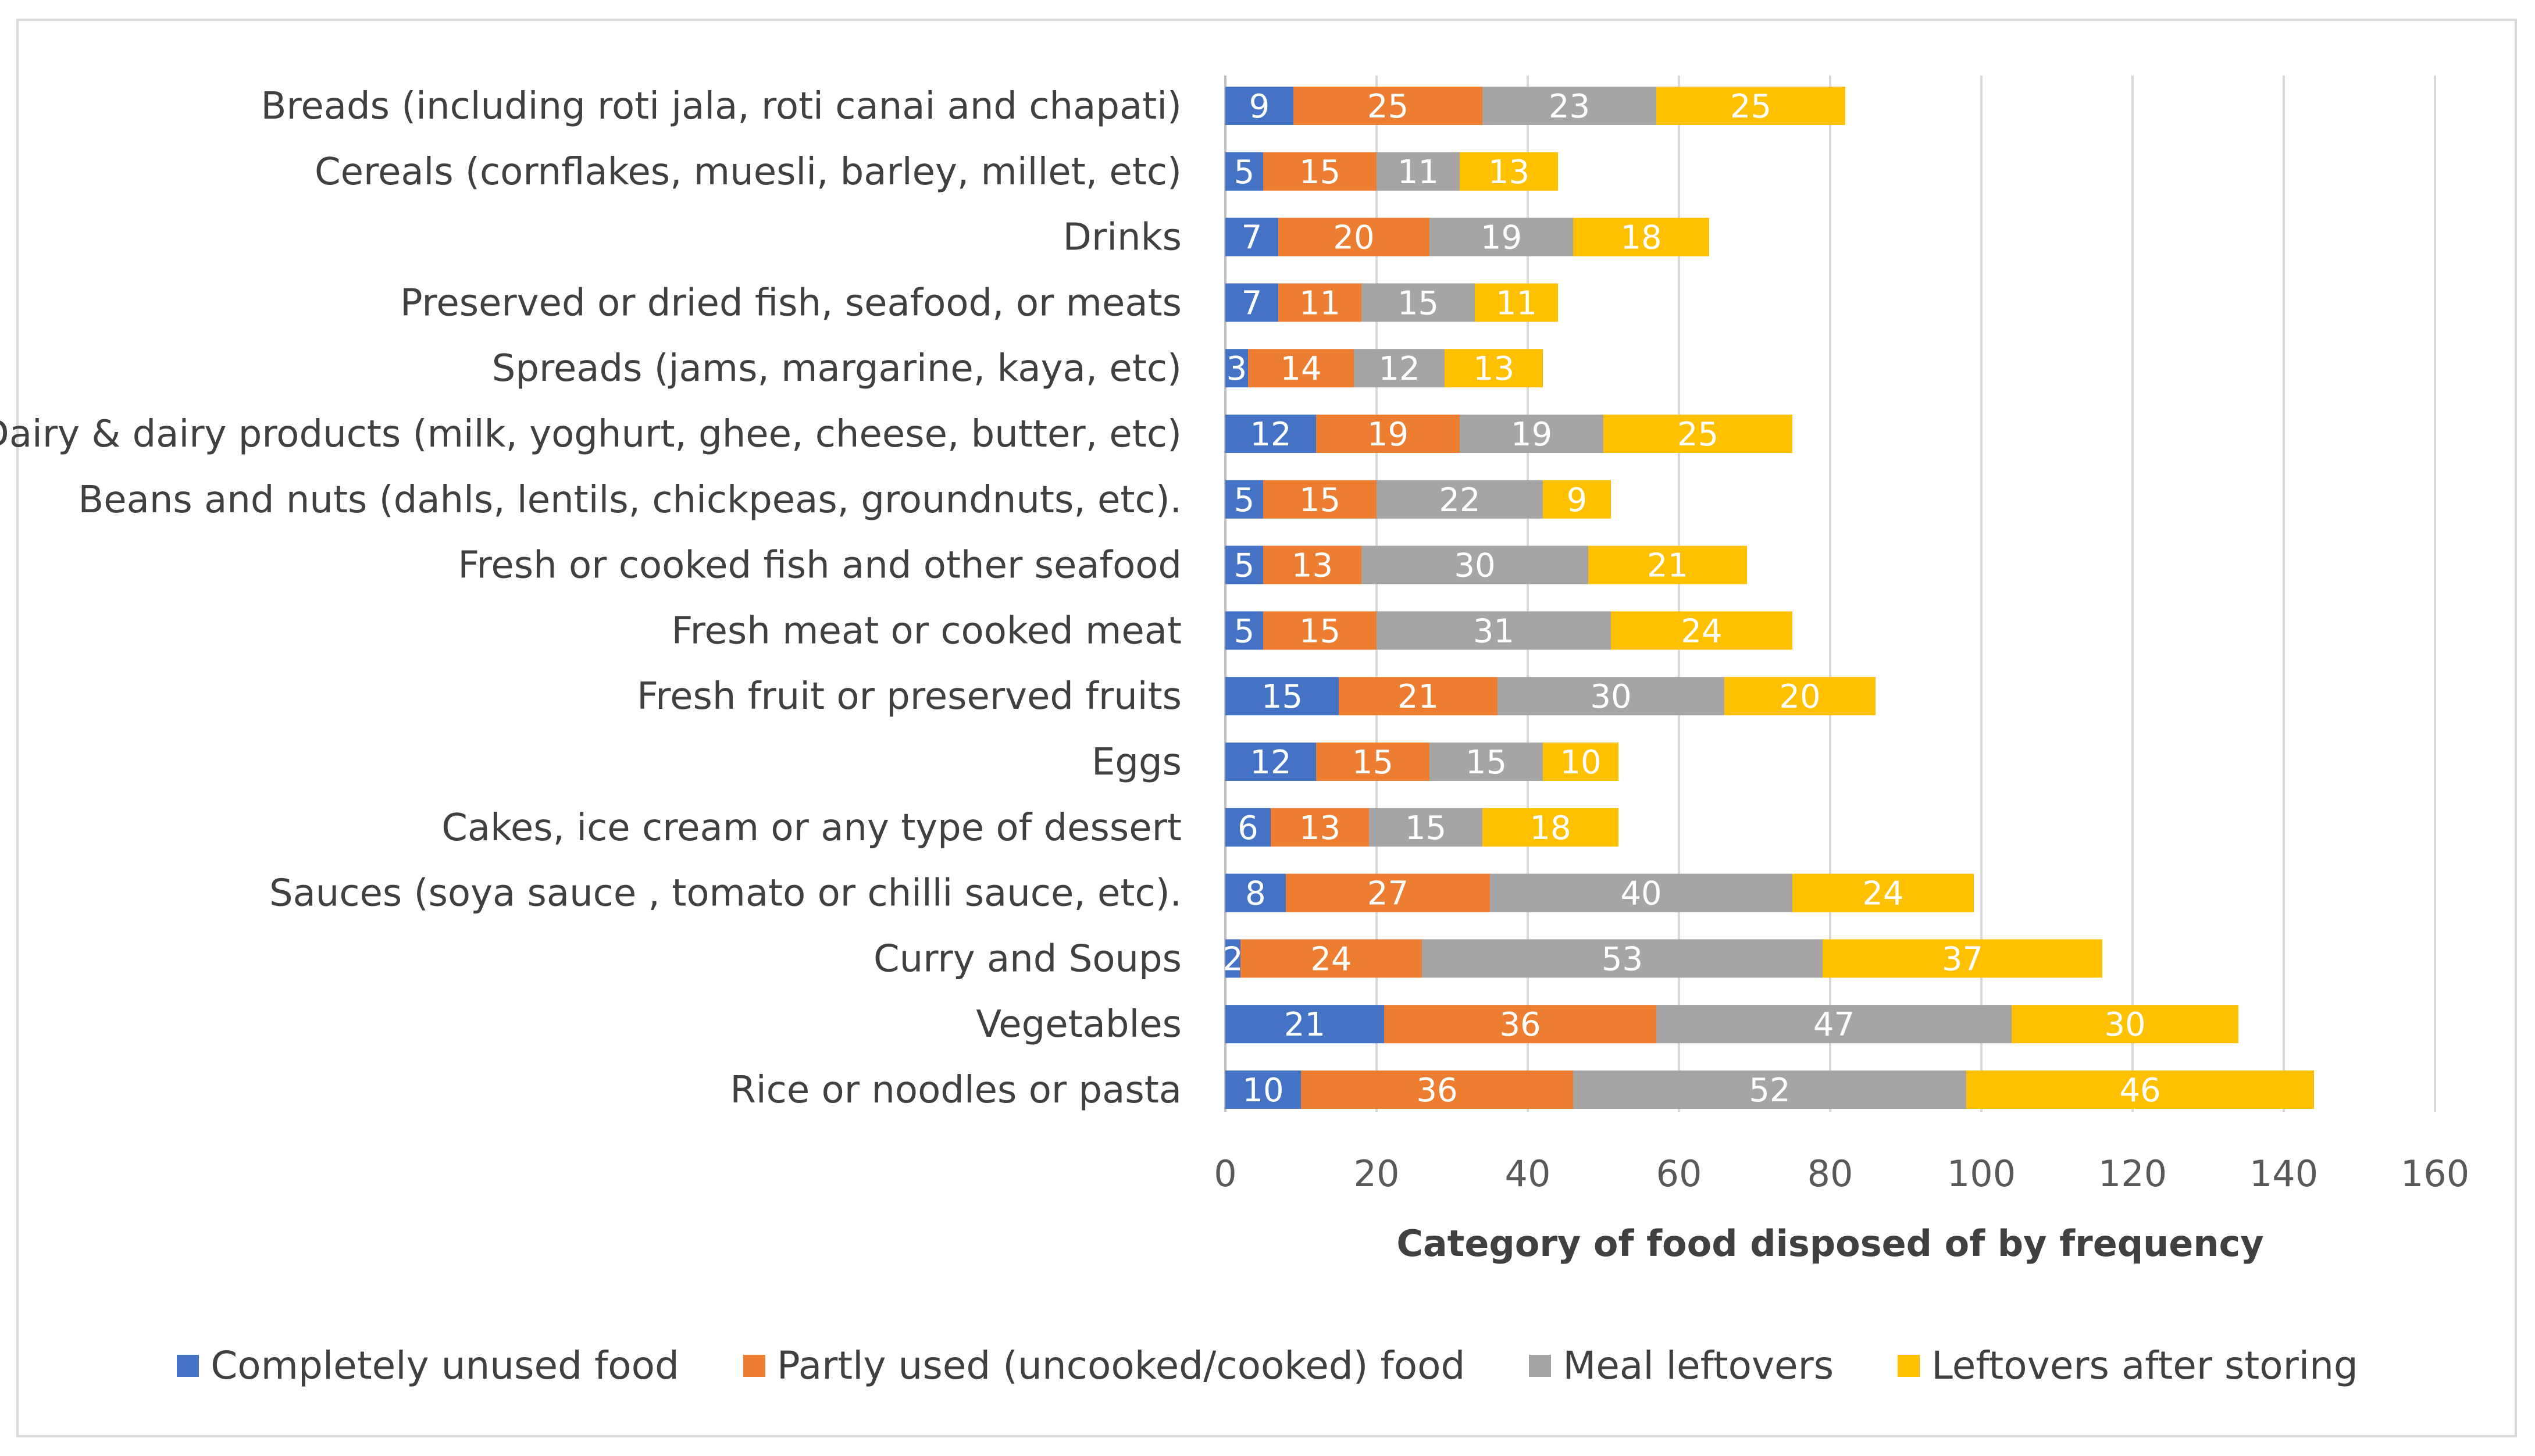  I want to click on data-label: 22, so click(1459, 500).